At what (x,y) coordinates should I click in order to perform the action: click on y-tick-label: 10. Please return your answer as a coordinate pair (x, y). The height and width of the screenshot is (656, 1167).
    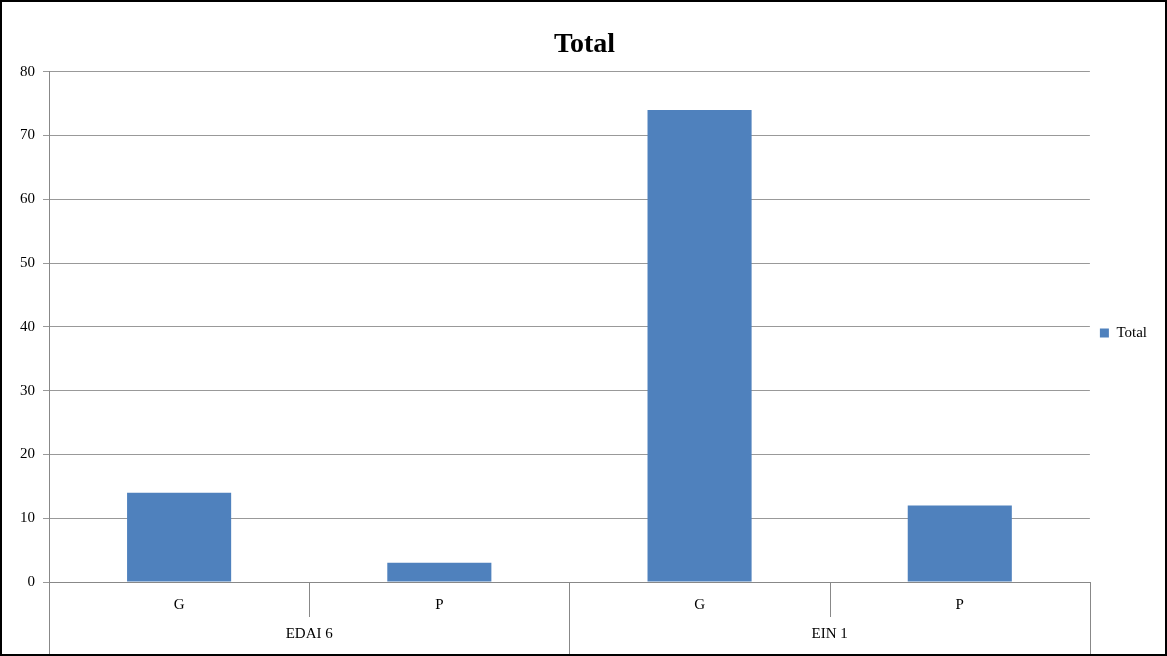
    Looking at the image, I should click on (27, 517).